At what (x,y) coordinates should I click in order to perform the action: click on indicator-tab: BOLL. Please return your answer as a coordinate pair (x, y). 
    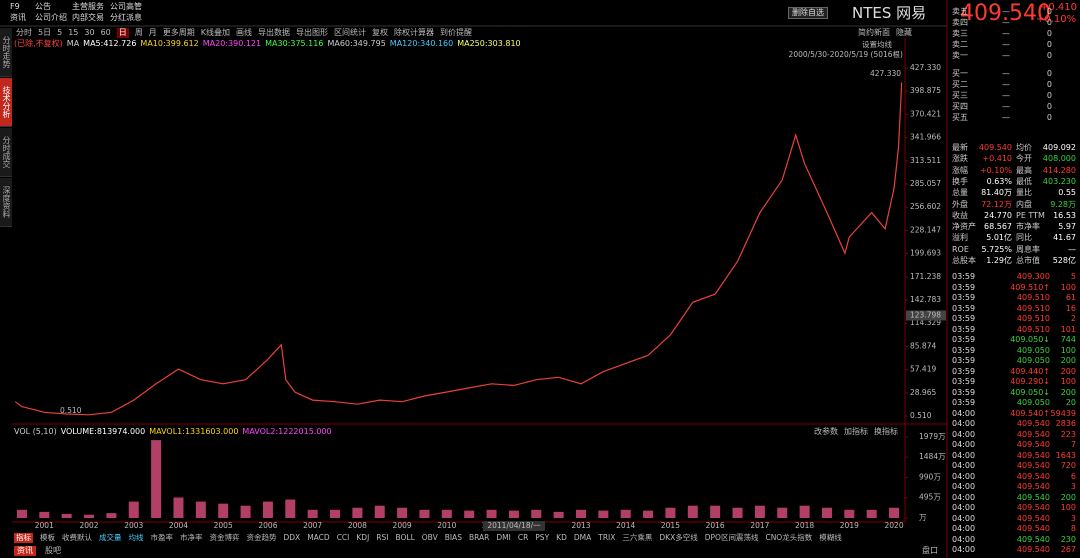
    Looking at the image, I should click on (405, 537).